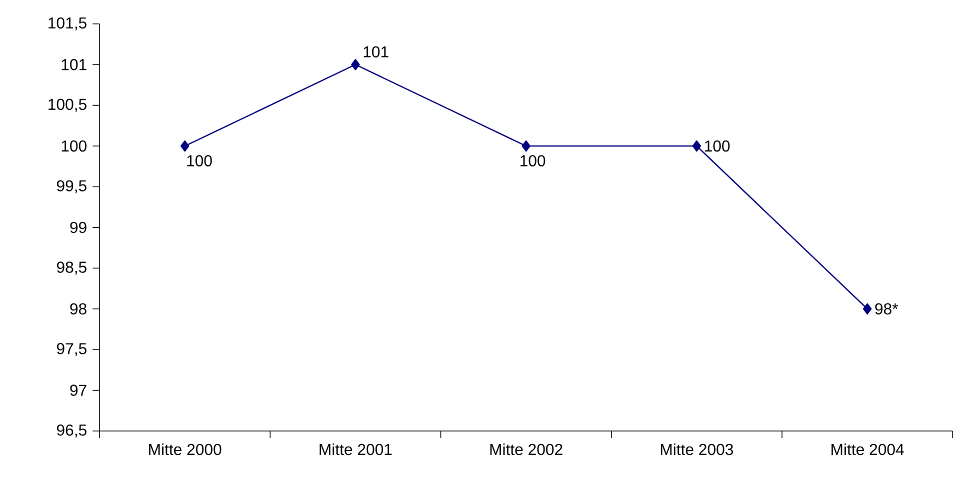  Describe the element at coordinates (868, 450) in the screenshot. I see `x-tick-label: Mitte 2004` at that location.